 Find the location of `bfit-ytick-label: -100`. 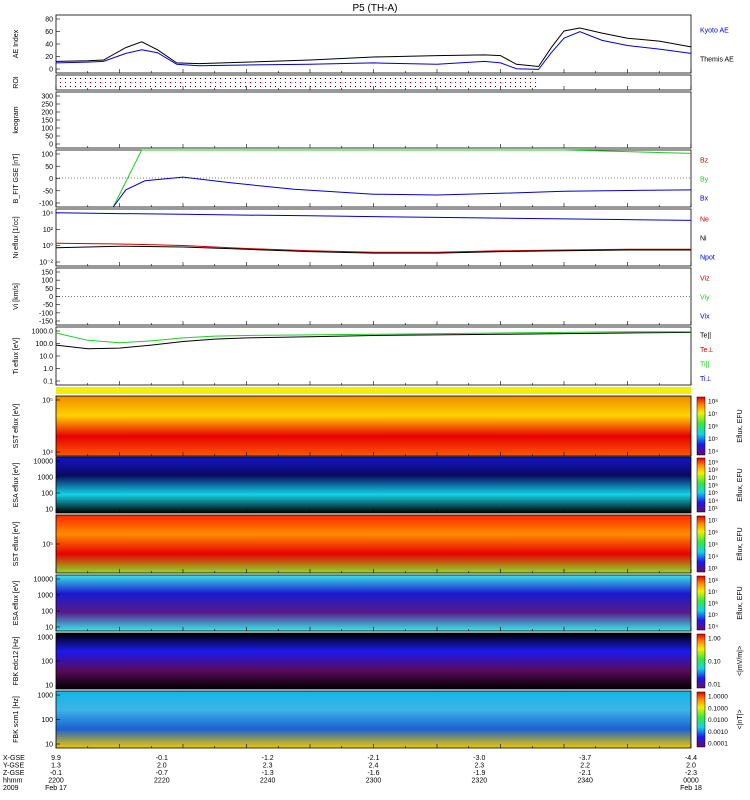

bfit-ytick-label: -100 is located at coordinates (46, 204).